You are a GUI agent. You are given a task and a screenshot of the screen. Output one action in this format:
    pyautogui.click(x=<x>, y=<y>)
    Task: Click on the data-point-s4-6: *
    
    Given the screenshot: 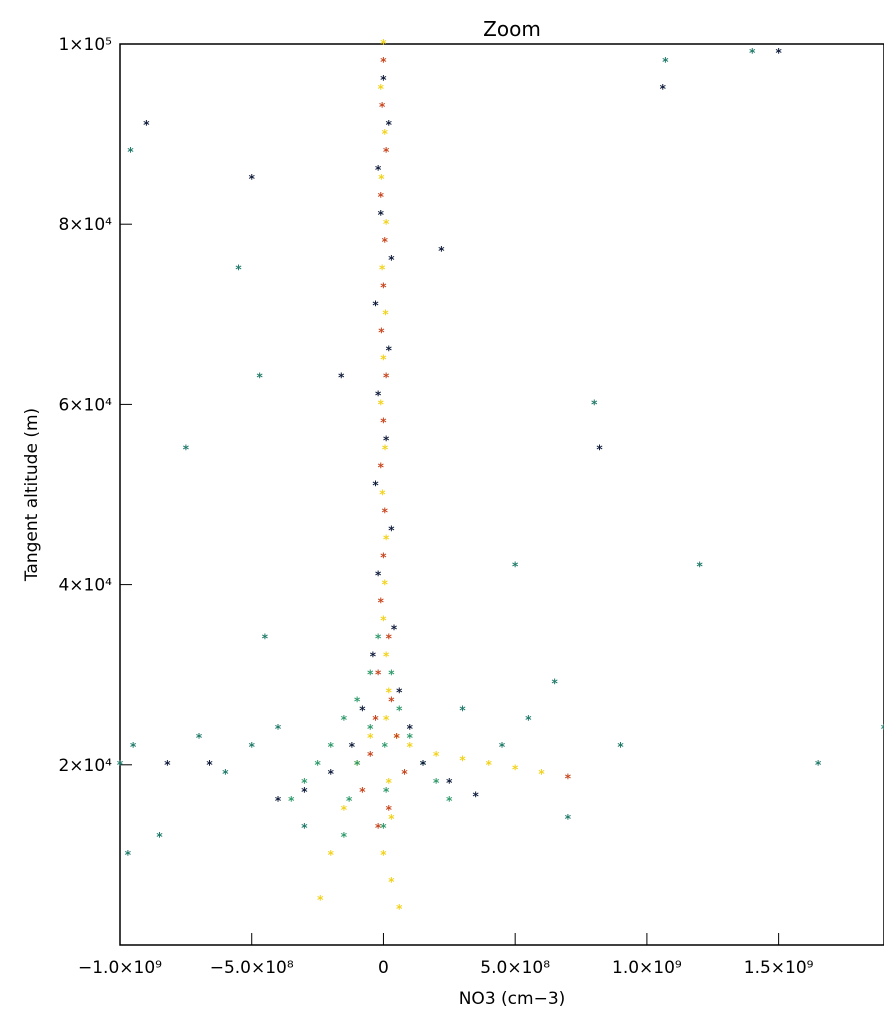 What is the action you would take?
    pyautogui.click(x=389, y=350)
    